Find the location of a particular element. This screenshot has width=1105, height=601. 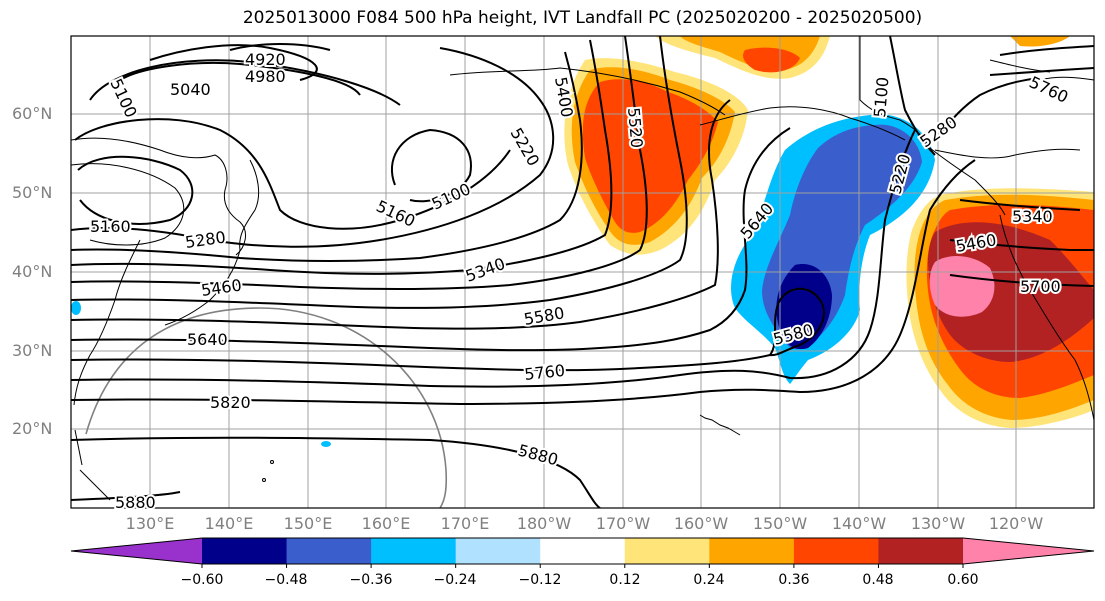

colorbar is located at coordinates (582, 552).